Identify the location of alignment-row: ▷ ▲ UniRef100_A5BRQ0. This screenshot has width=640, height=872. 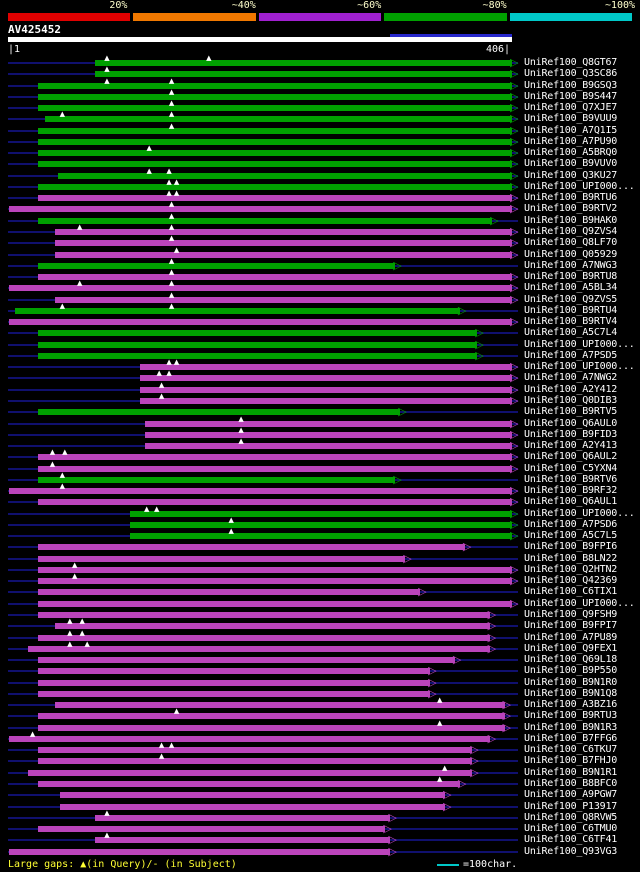
(320, 151).